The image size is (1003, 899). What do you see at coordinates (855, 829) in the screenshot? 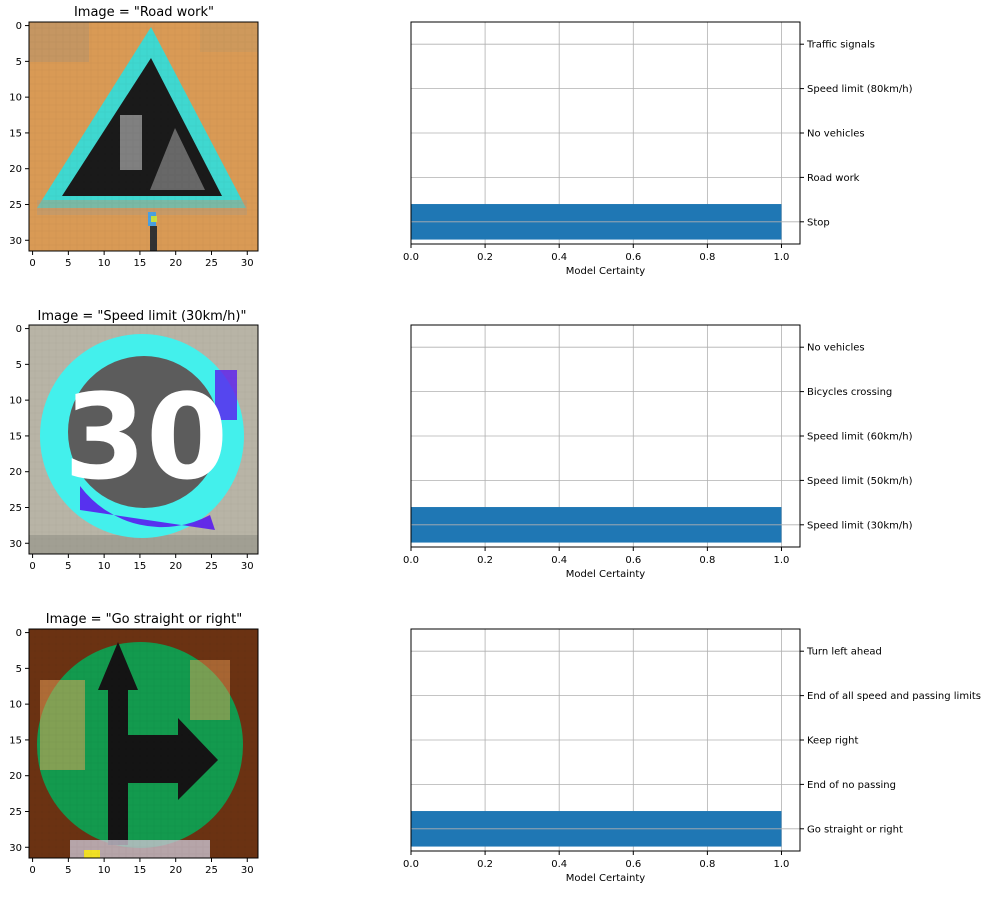
I see `category-label: Go straight or right` at bounding box center [855, 829].